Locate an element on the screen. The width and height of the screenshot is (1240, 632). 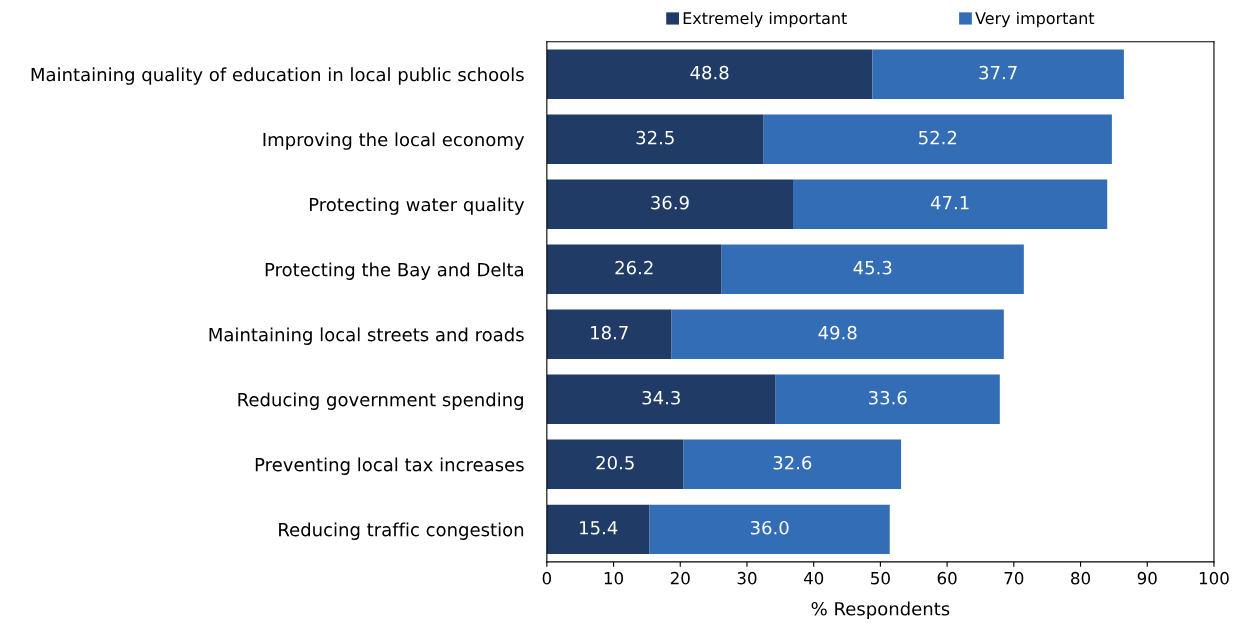
x-tick-label: 100 is located at coordinates (1214, 578).